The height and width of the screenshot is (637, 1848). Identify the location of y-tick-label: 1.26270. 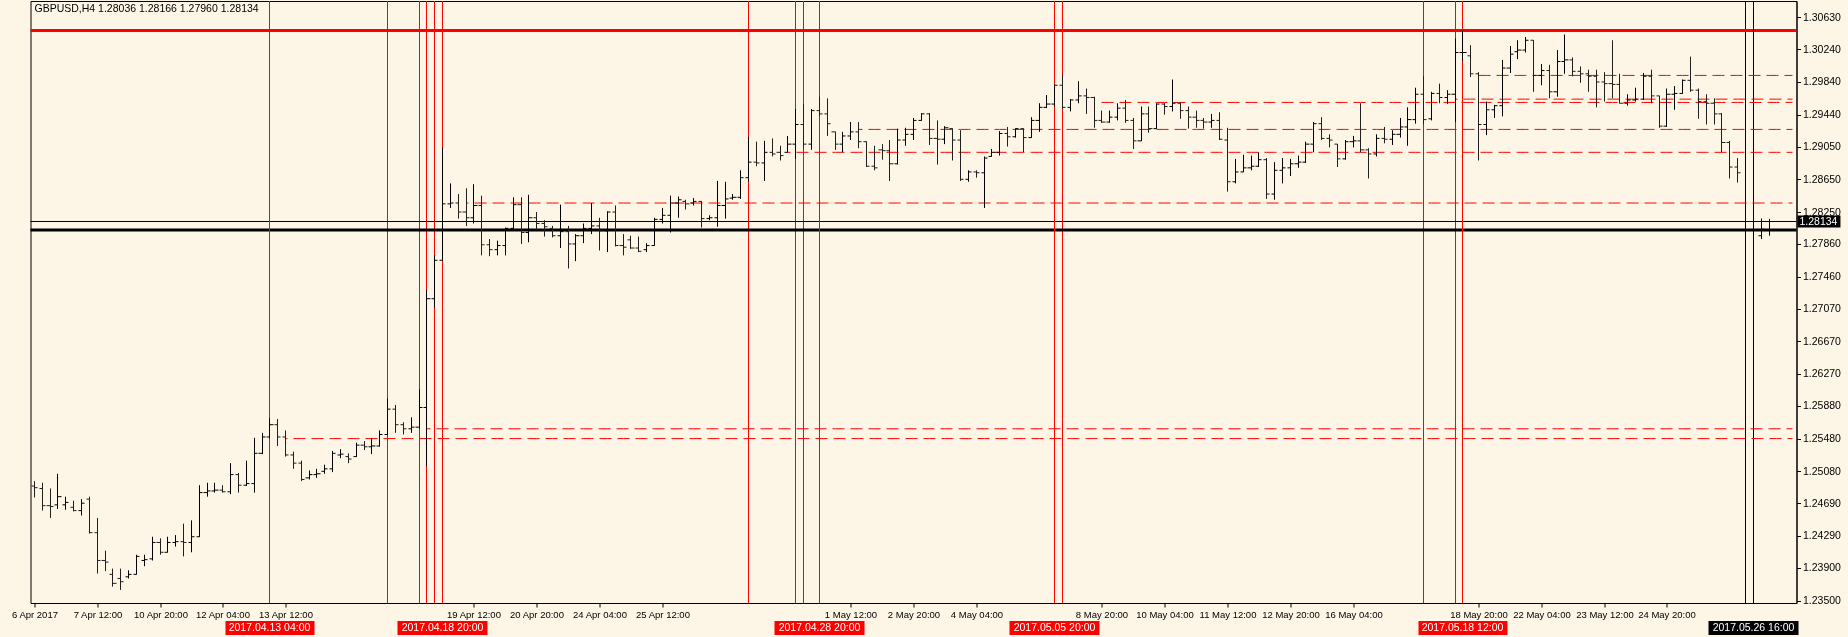
(1822, 373).